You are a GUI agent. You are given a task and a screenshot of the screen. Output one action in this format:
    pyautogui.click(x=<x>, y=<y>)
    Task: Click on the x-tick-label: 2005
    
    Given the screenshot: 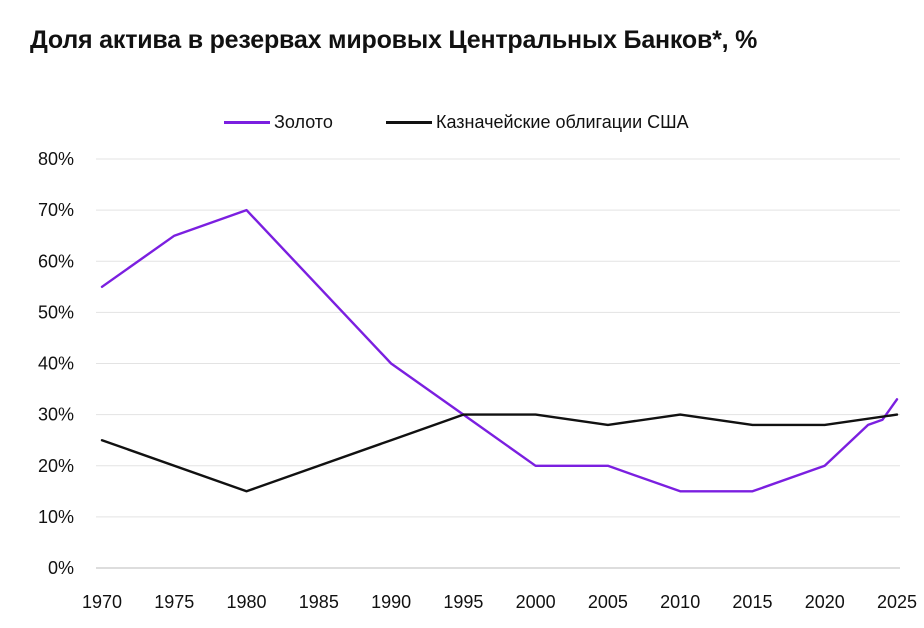 What is the action you would take?
    pyautogui.click(x=608, y=602)
    